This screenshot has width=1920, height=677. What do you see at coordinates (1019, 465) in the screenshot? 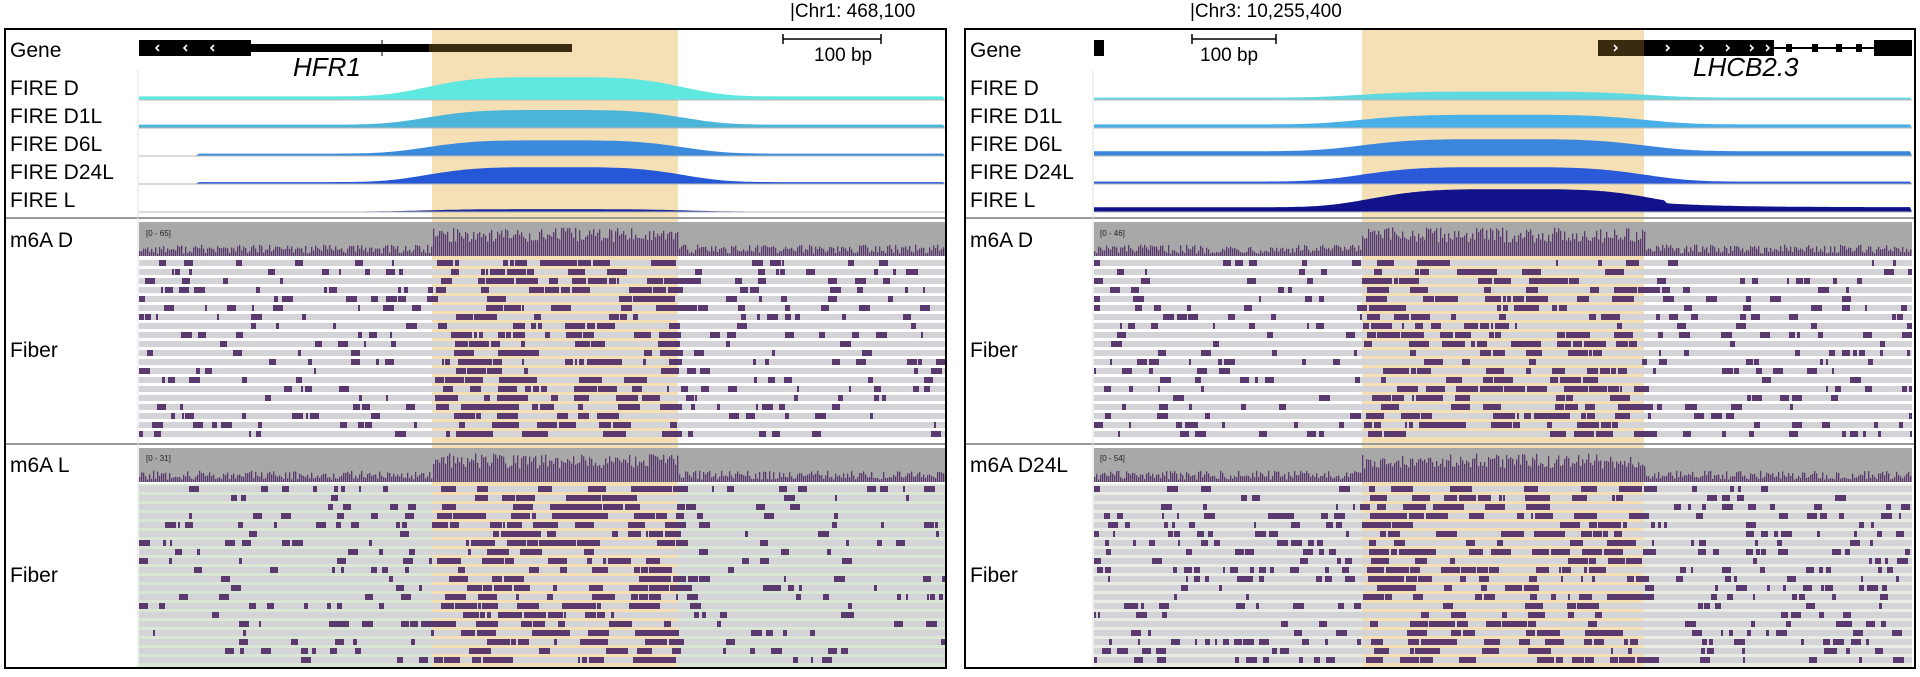
I see `track-label-m6a-bottom: m6A D24L` at bounding box center [1019, 465].